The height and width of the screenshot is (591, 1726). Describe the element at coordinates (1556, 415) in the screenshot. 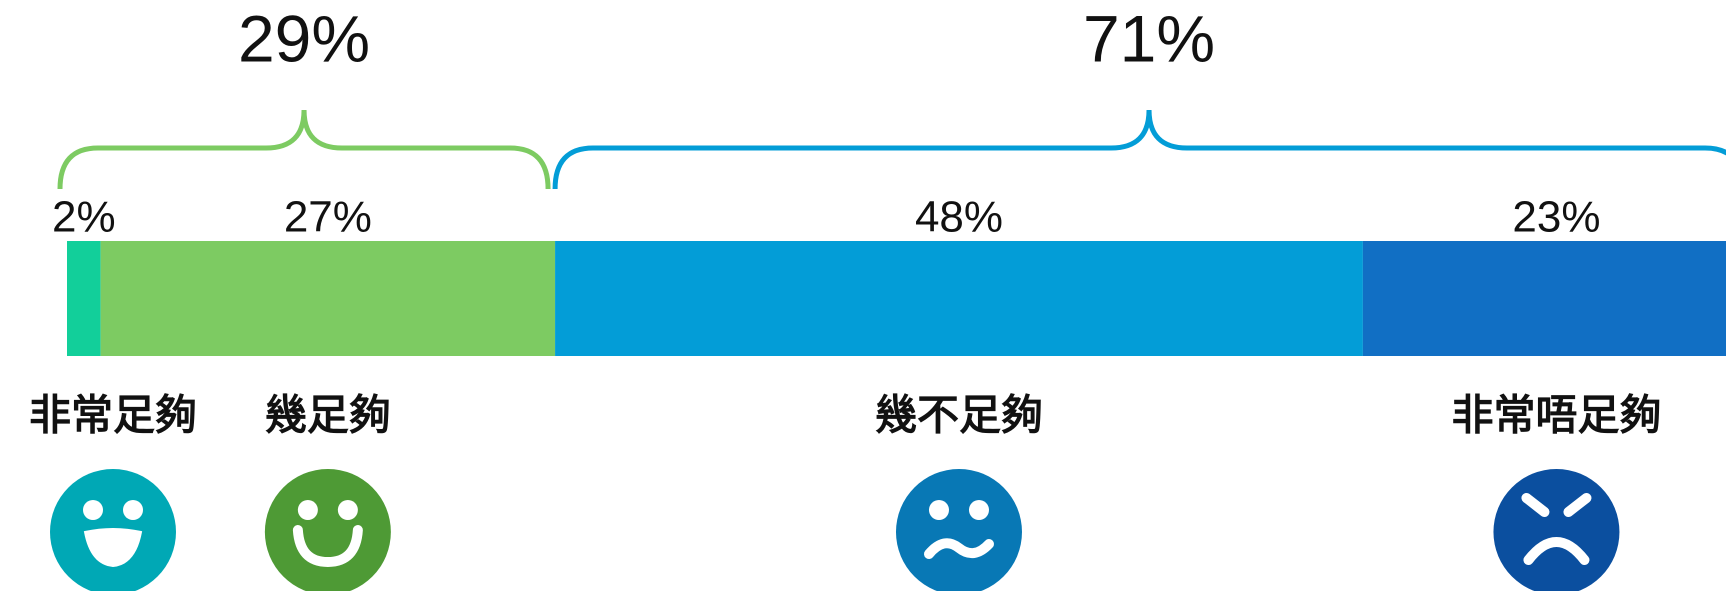

I see `category-label: 非常唔足夠` at that location.